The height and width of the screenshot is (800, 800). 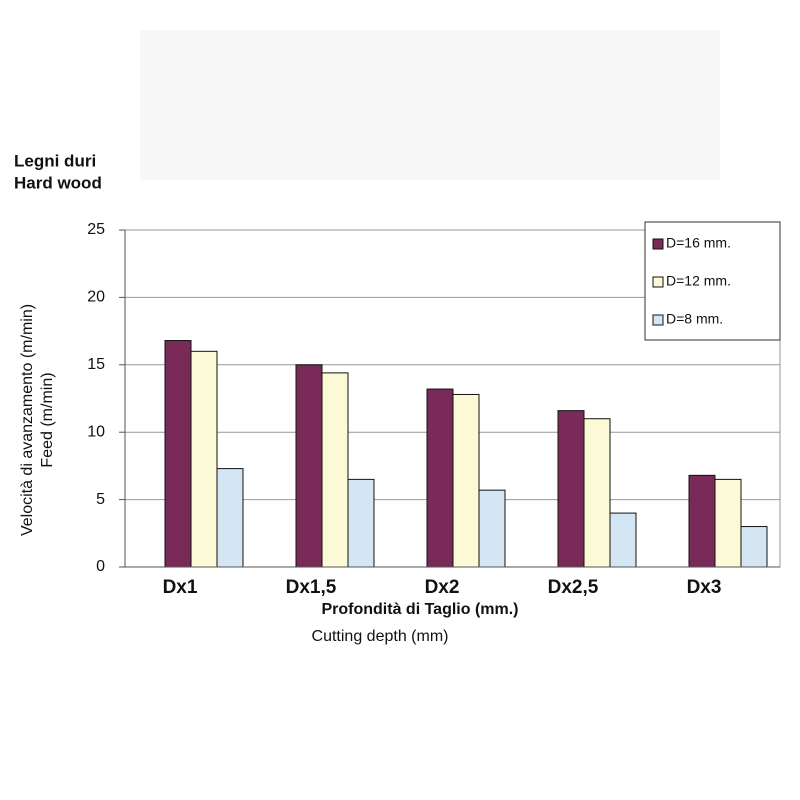 What do you see at coordinates (58, 182) in the screenshot?
I see `chart-subtitle: Hard wood` at bounding box center [58, 182].